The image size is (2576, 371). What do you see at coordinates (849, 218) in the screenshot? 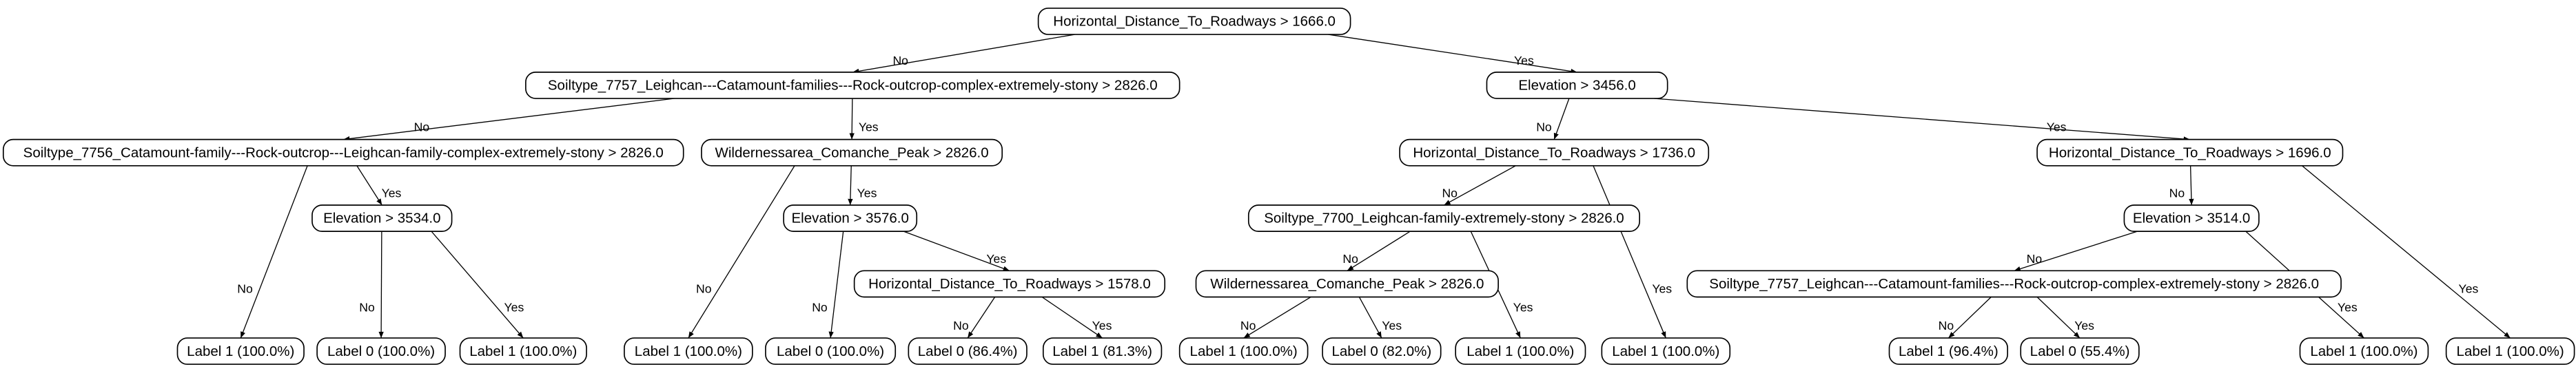
I see `decision-label: Elevation > 3576.0` at bounding box center [849, 218].